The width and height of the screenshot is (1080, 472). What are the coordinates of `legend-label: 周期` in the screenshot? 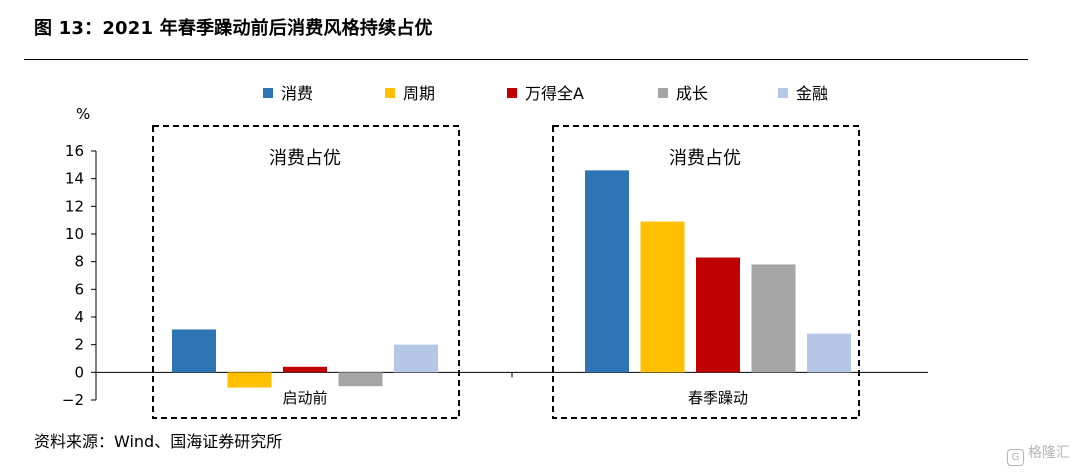 It's located at (419, 93).